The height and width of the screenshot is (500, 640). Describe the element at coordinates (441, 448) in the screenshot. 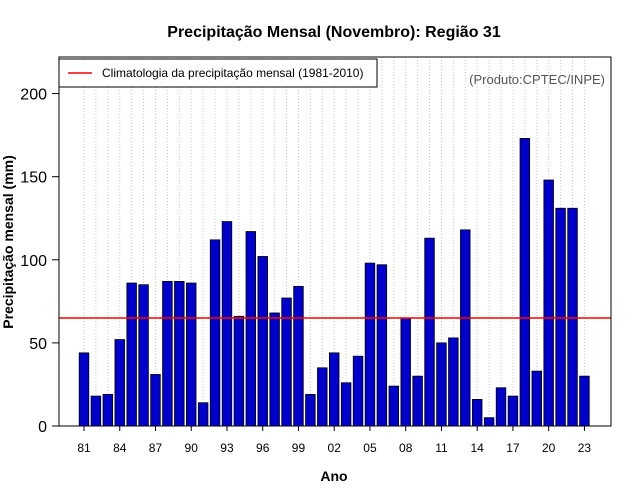

I see `xtick-label-11: 11` at that location.